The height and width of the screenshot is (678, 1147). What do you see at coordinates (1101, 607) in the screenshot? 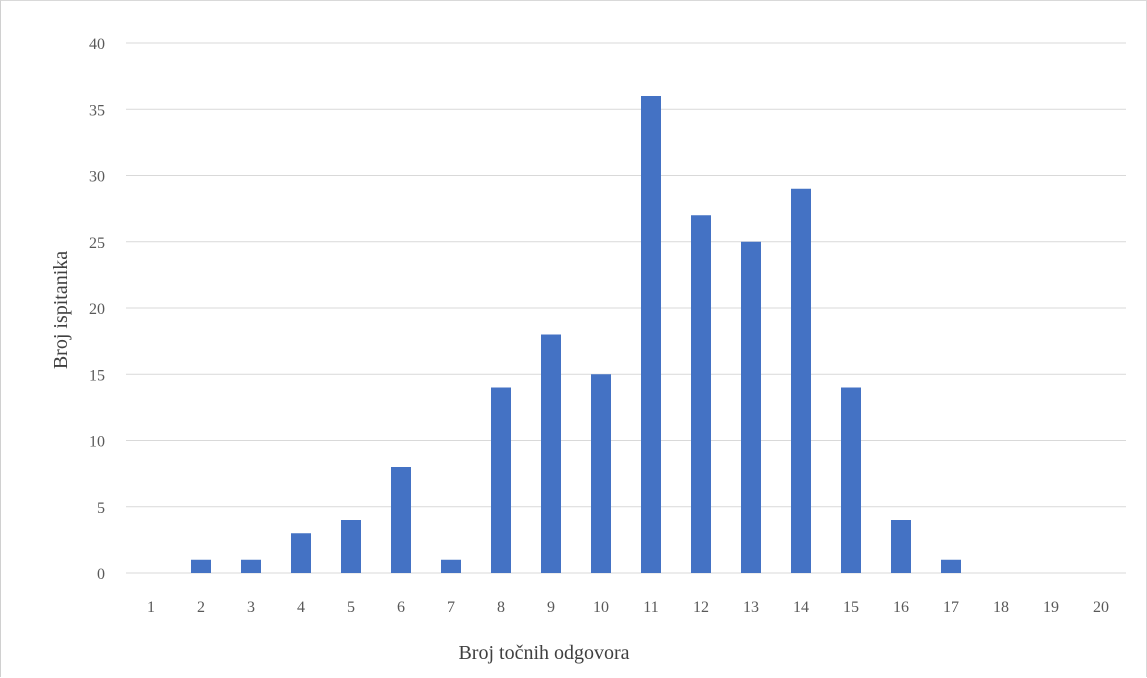
I see `x-tick-label: 20` at bounding box center [1101, 607].